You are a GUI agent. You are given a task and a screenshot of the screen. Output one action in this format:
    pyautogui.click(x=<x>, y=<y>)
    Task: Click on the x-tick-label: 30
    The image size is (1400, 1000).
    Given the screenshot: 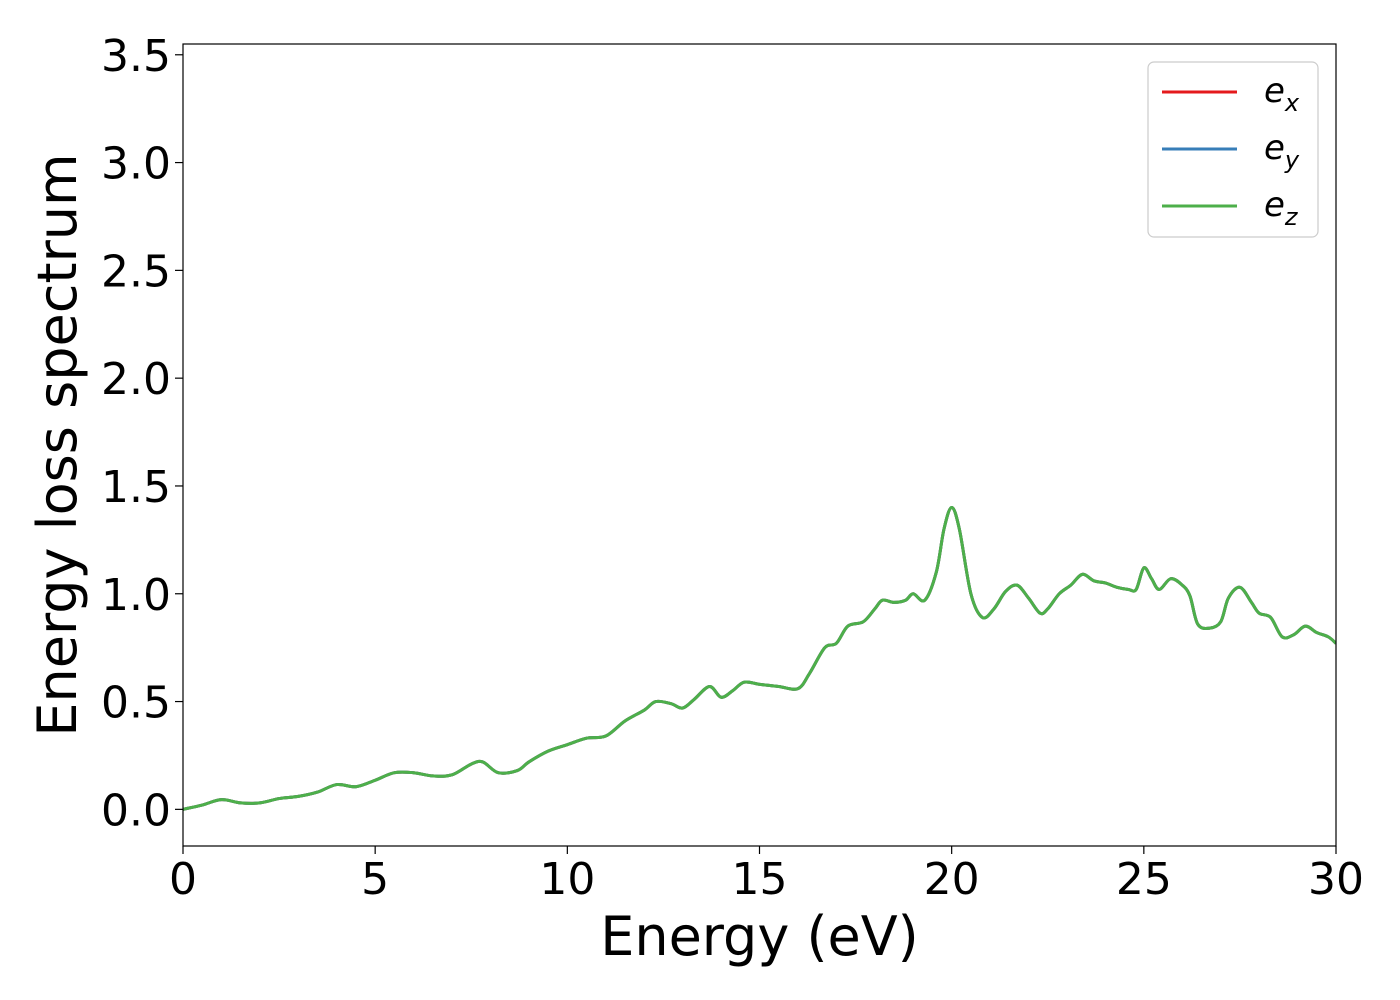 What is the action you would take?
    pyautogui.click(x=1336, y=879)
    